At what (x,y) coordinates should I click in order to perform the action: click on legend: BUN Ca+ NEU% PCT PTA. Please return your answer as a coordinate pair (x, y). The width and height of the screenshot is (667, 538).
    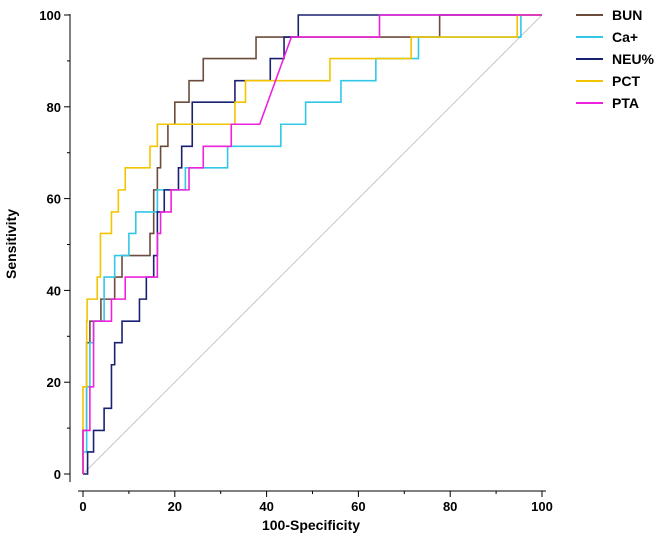
    Looking at the image, I should click on (615, 59).